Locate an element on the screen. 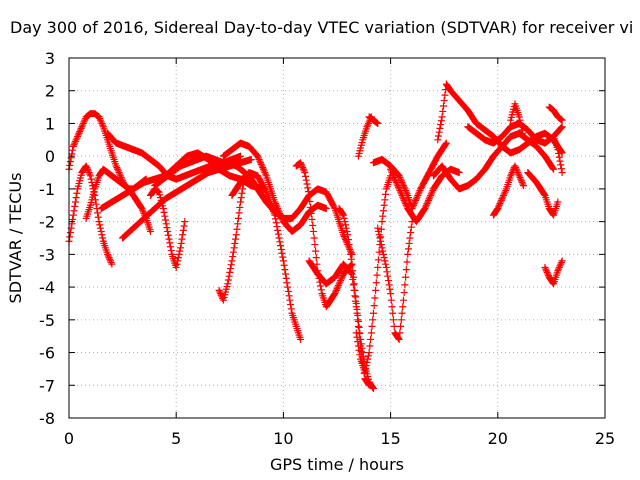 This screenshot has height=480, width=640. series-s29 is located at coordinates (553, 272).